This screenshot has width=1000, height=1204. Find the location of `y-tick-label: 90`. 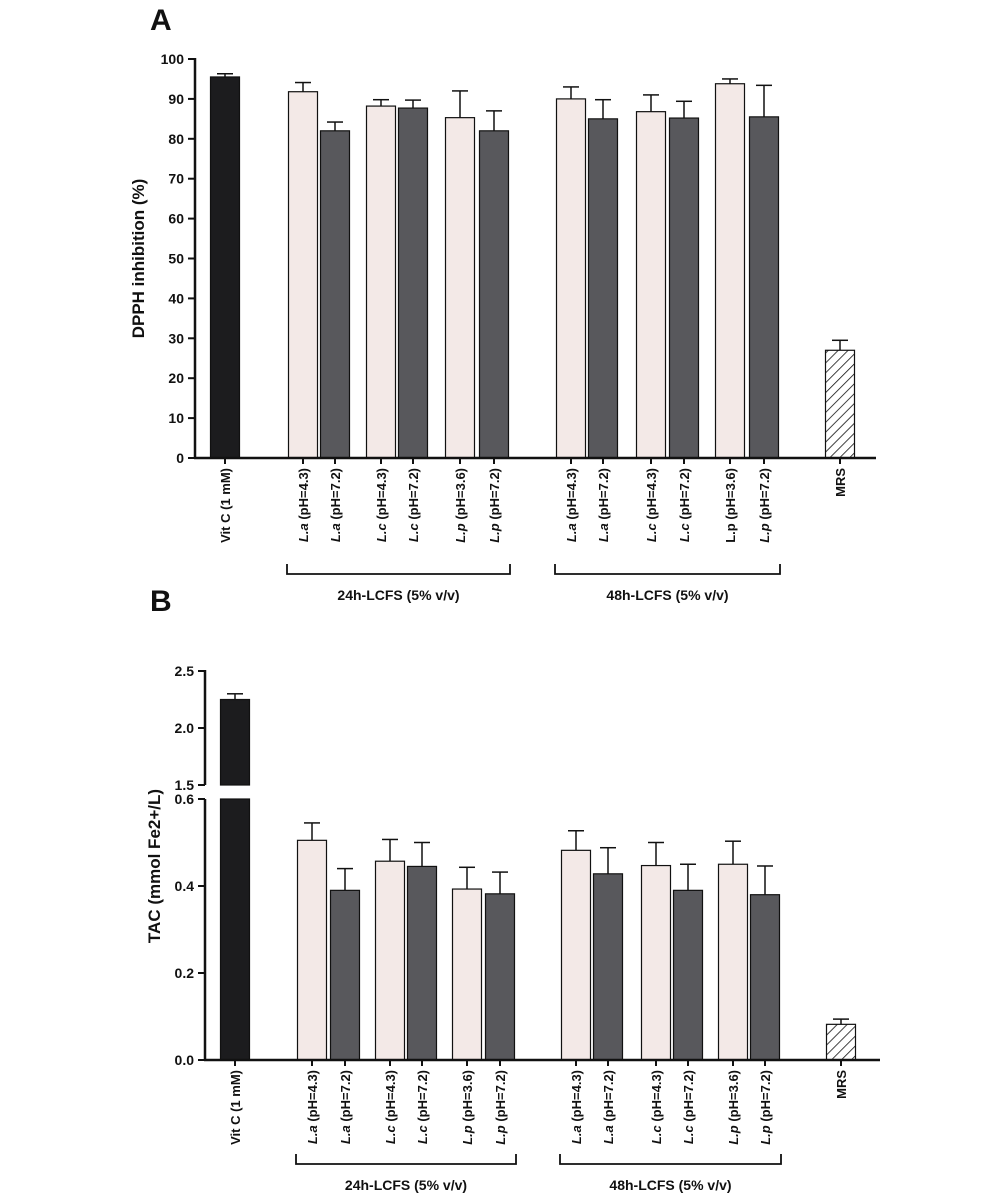

y-tick-label: 90 is located at coordinates (176, 99).